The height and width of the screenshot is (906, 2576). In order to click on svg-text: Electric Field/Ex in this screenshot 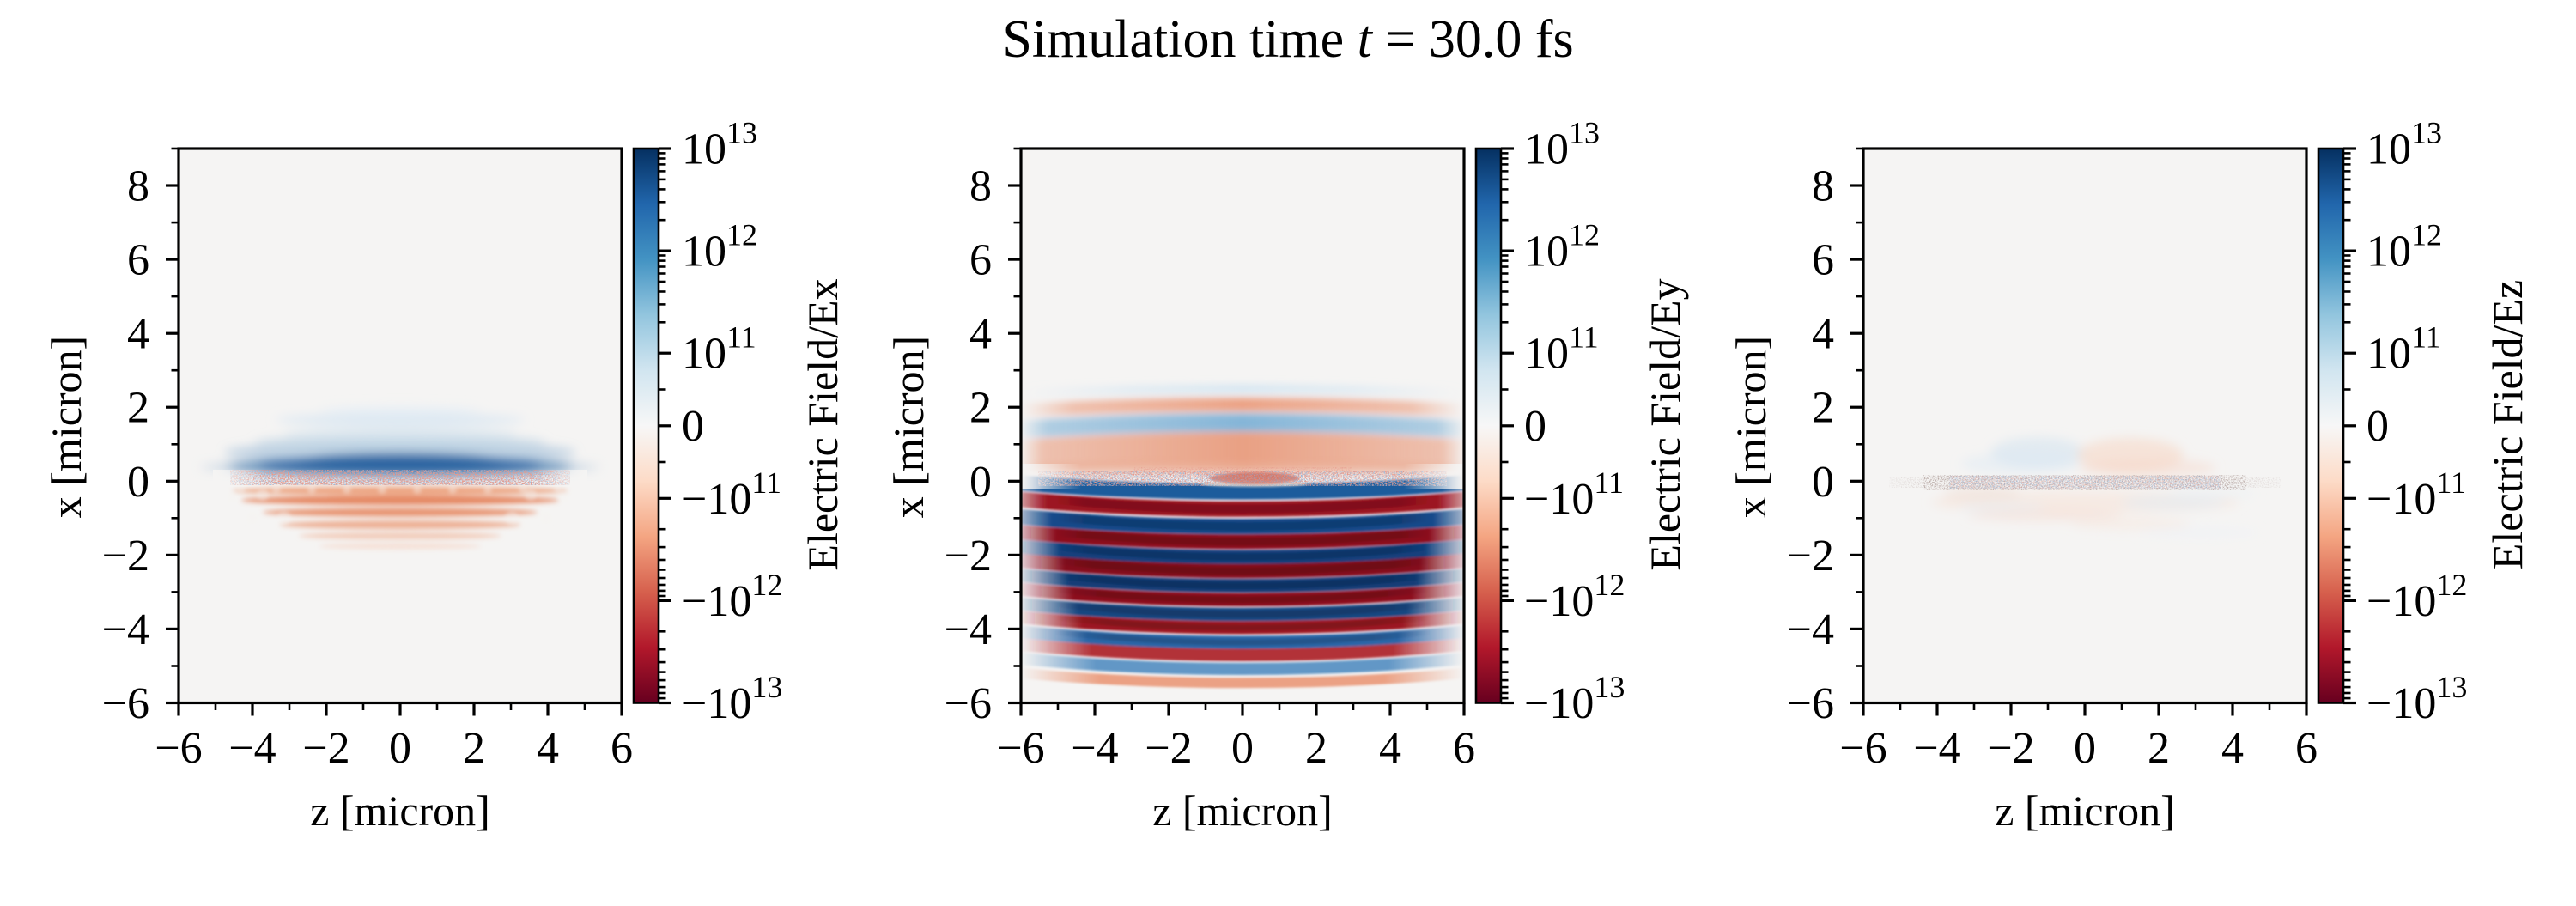, I will do `click(823, 424)`.